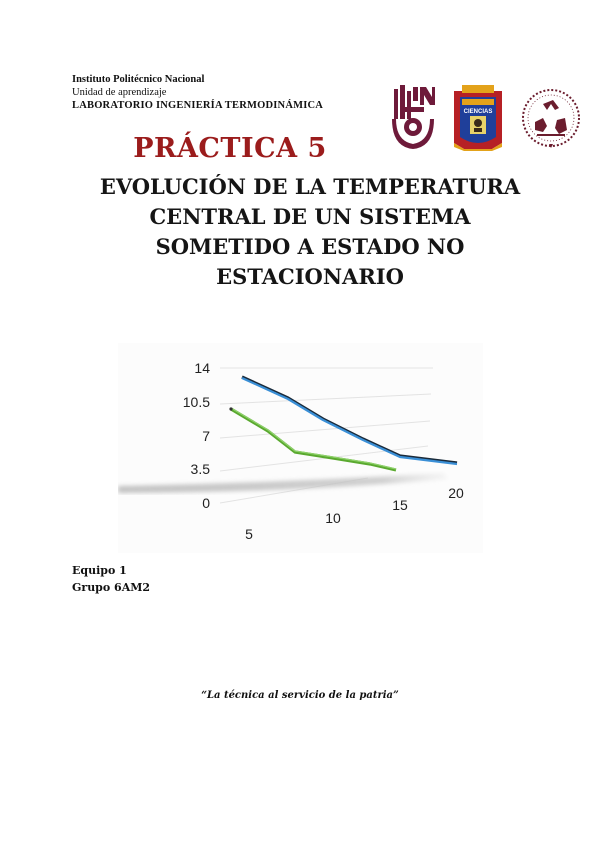  What do you see at coordinates (119, 92) in the screenshot?
I see `unit-label: Unidad de aprendizaje` at bounding box center [119, 92].